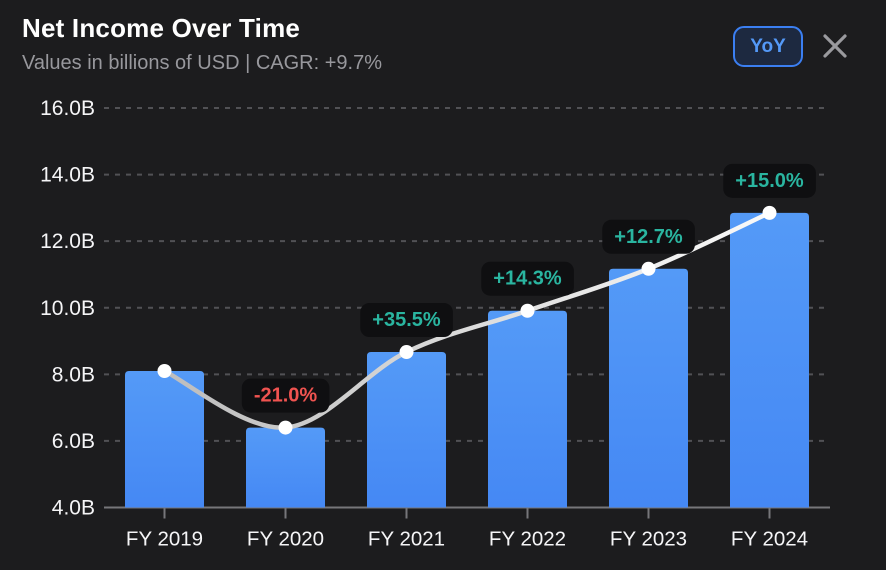  Describe the element at coordinates (73, 441) in the screenshot. I see `y-tick-label: 6.0B` at that location.